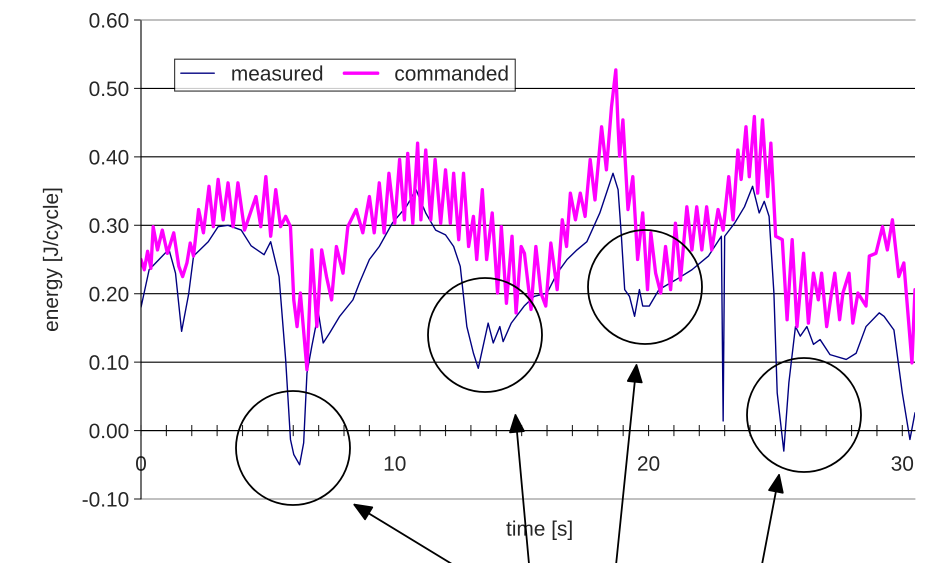 Image resolution: width=927 pixels, height=563 pixels. What do you see at coordinates (108, 88) in the screenshot?
I see `y-tick-label: 0.50` at bounding box center [108, 88].